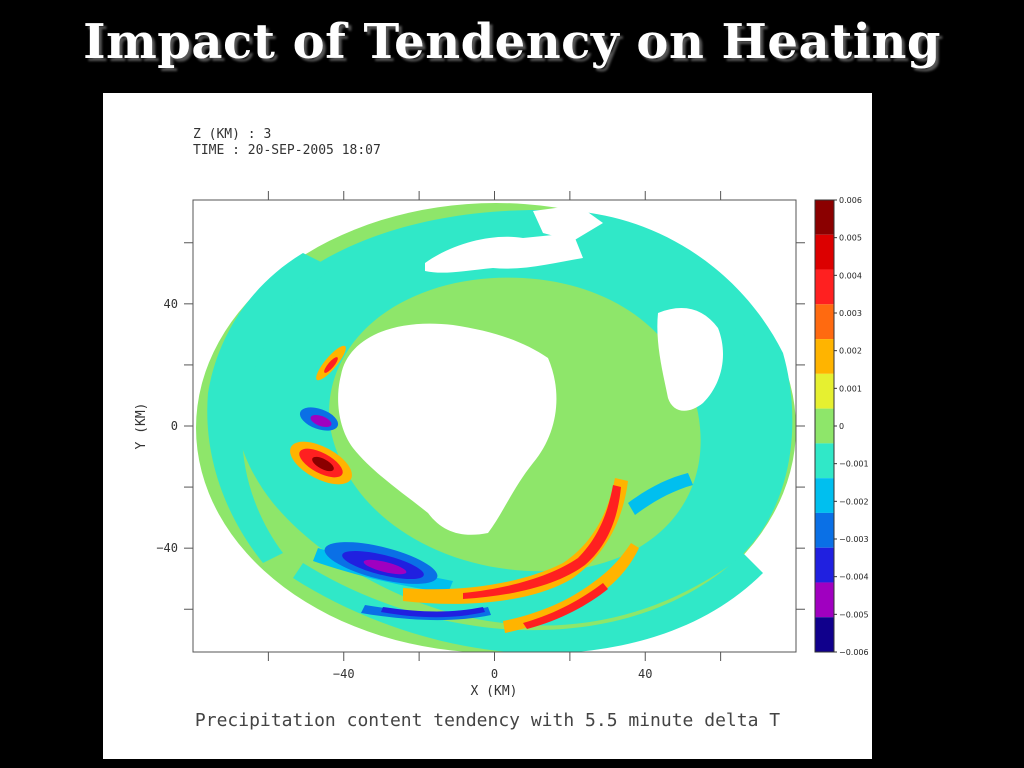 The width and height of the screenshot is (1024, 768). I want to click on neg-arc-south-core, so click(433, 612).